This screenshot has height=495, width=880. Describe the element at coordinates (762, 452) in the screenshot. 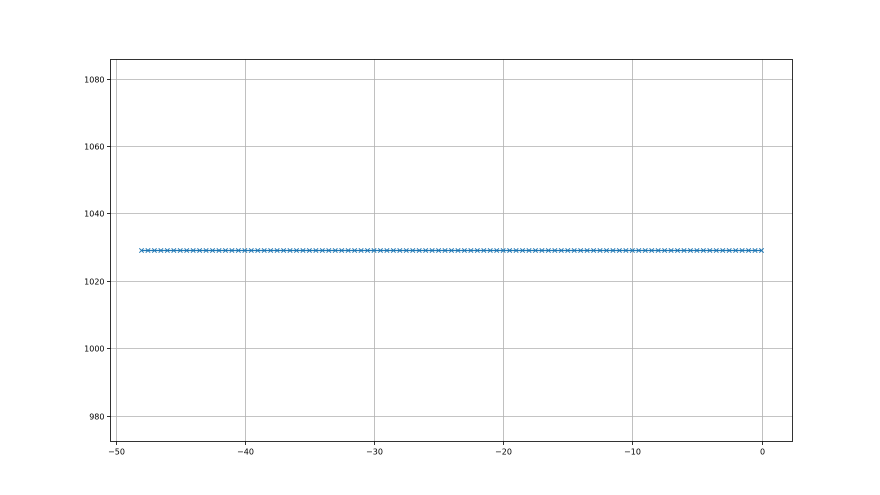

I see `x-tick-label: 0` at that location.